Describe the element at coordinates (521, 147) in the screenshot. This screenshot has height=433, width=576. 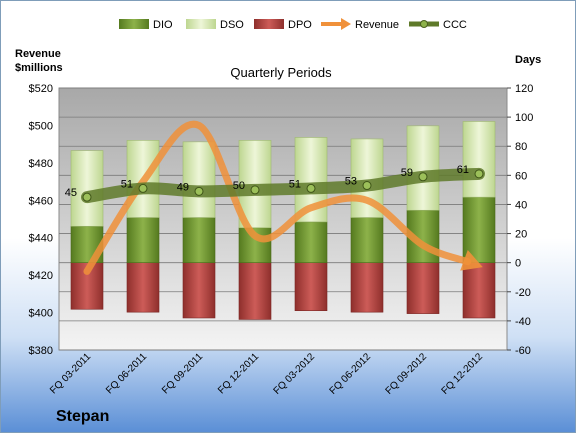
I see `y-right-tick-label: 80` at that location.